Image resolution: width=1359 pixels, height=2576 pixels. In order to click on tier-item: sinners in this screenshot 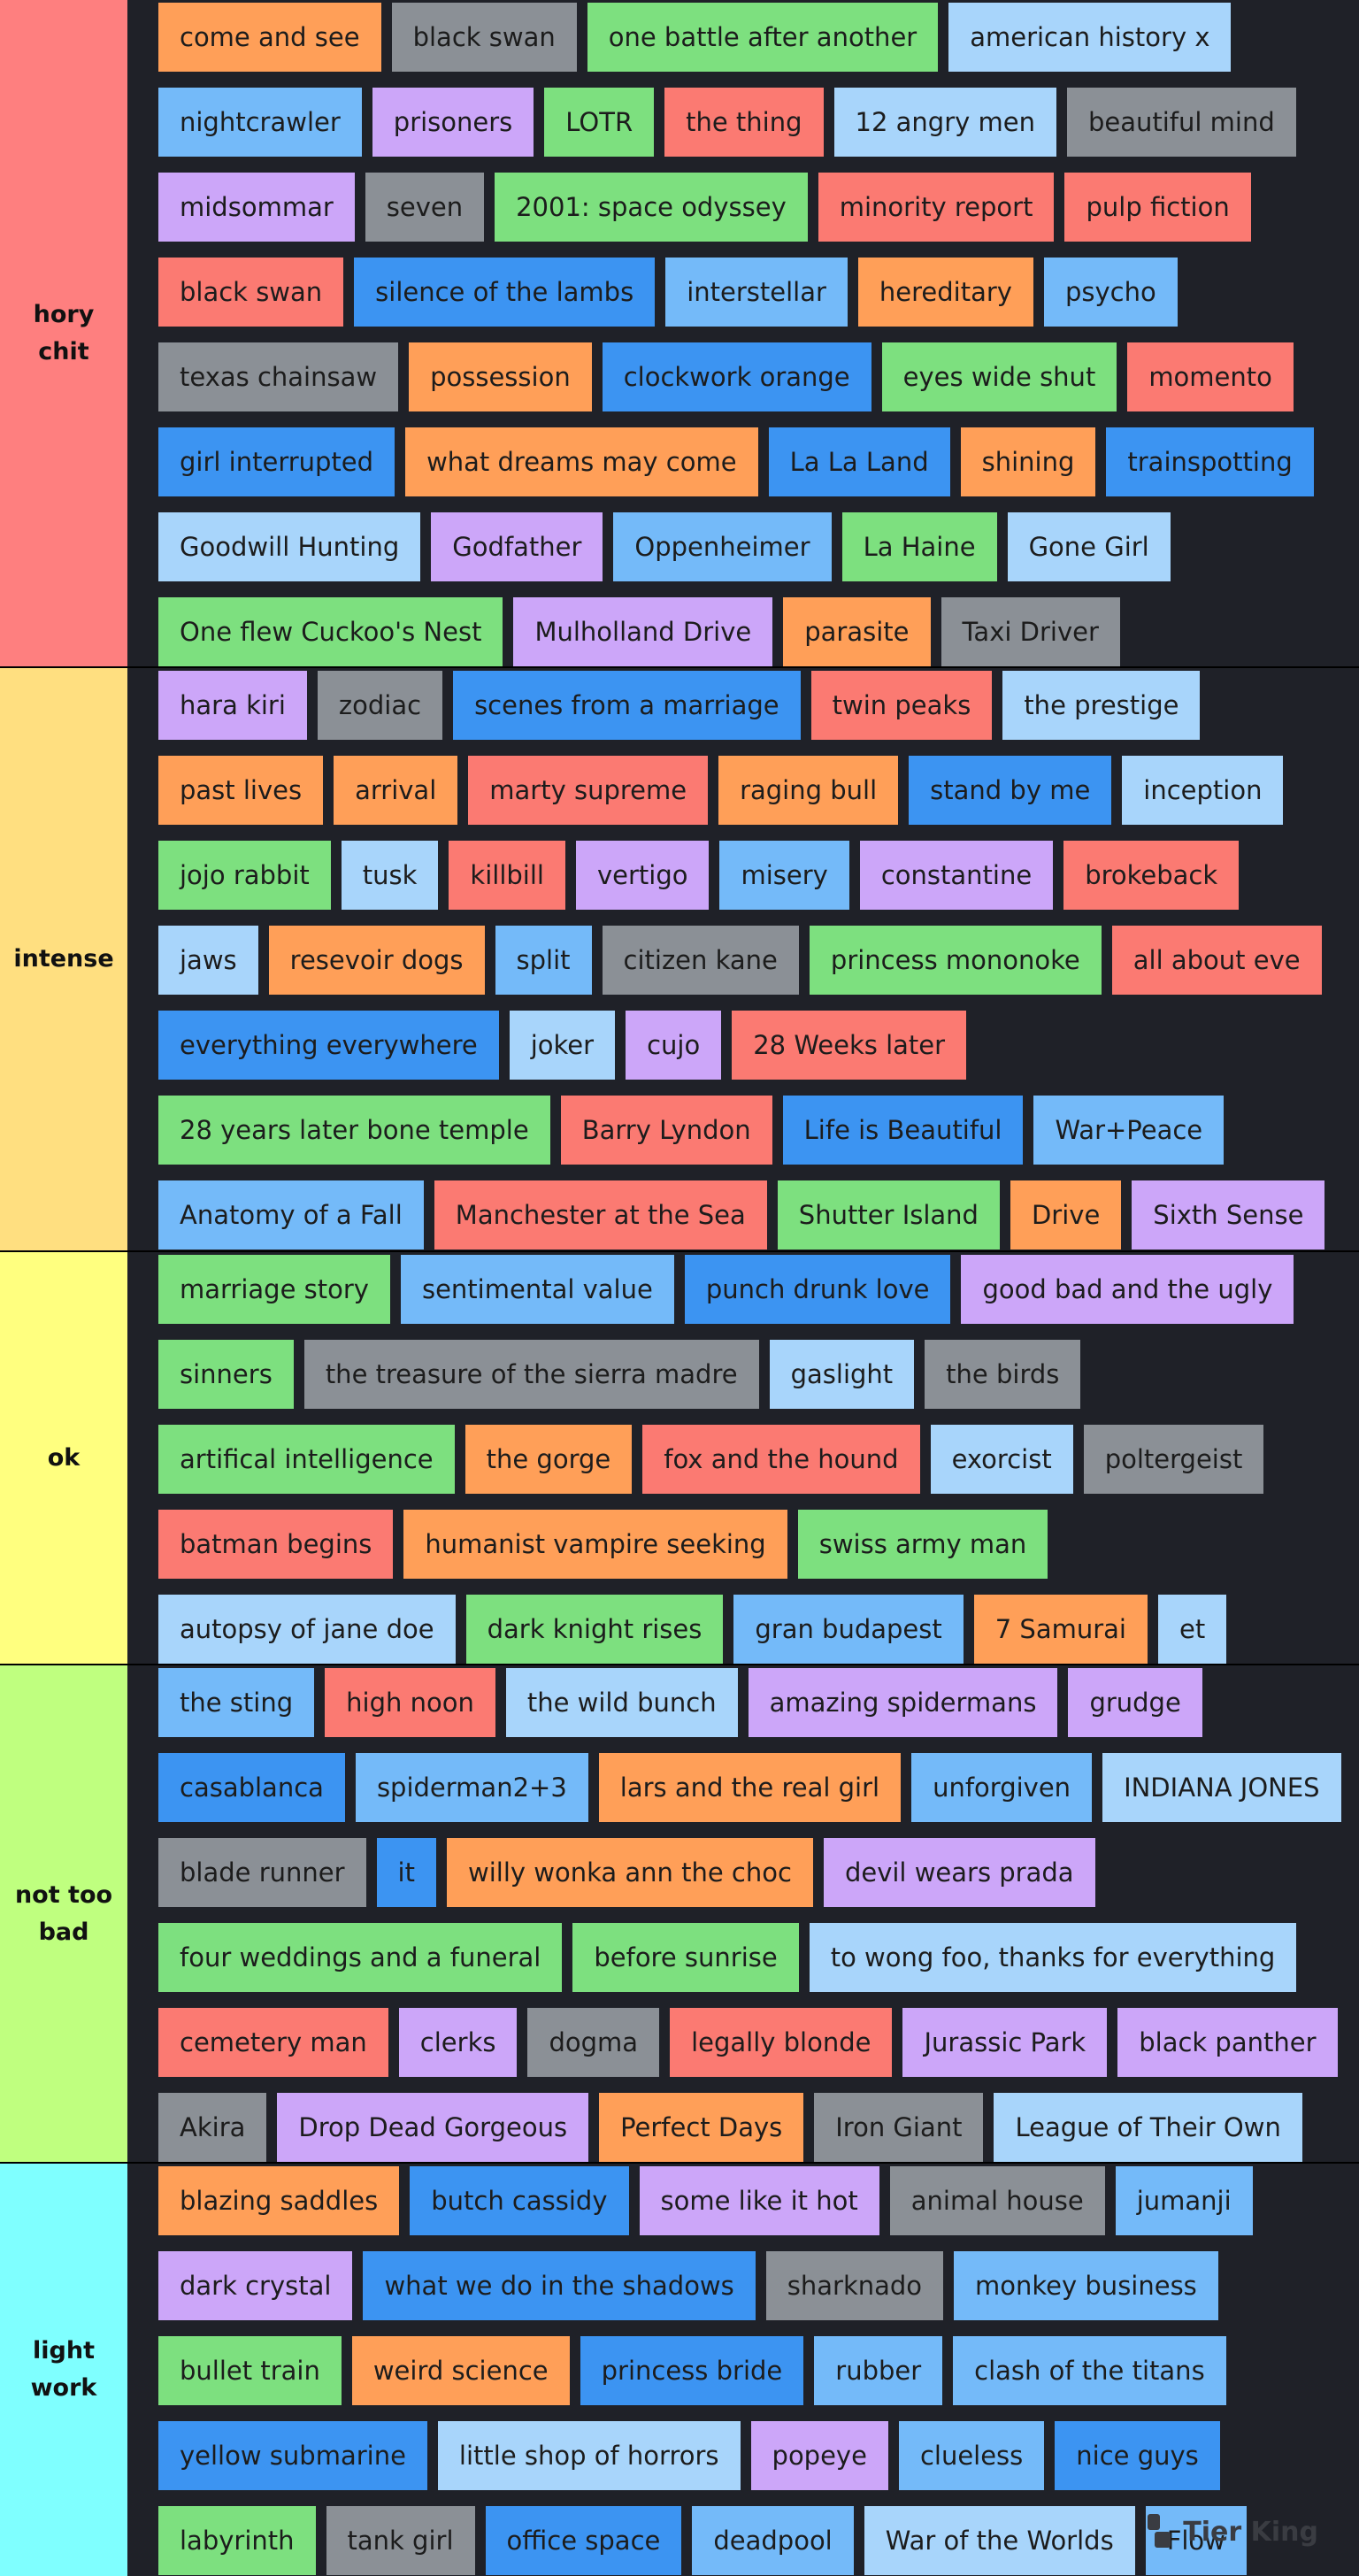, I will do `click(226, 1374)`.